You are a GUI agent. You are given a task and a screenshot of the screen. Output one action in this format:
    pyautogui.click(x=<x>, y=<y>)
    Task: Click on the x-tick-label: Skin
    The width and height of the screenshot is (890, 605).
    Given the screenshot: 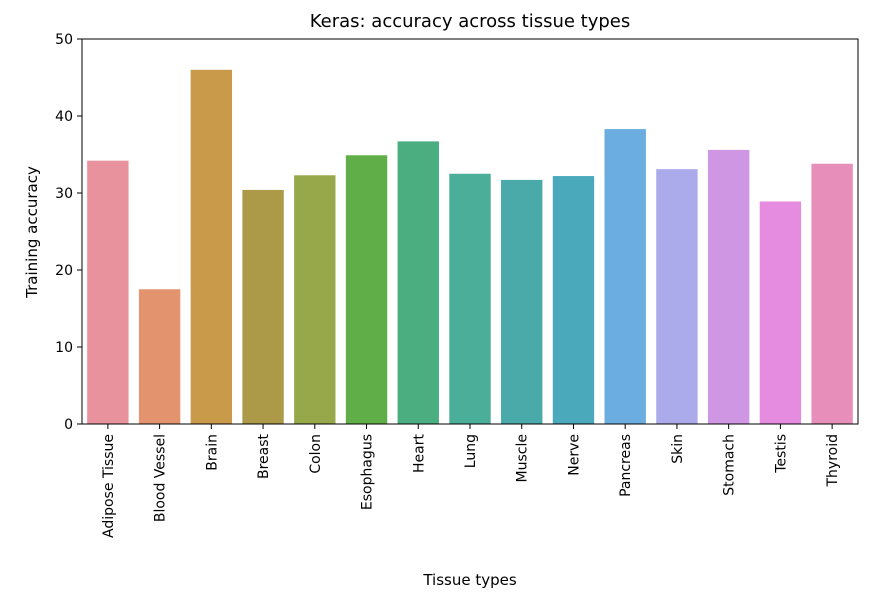 What is the action you would take?
    pyautogui.click(x=678, y=449)
    